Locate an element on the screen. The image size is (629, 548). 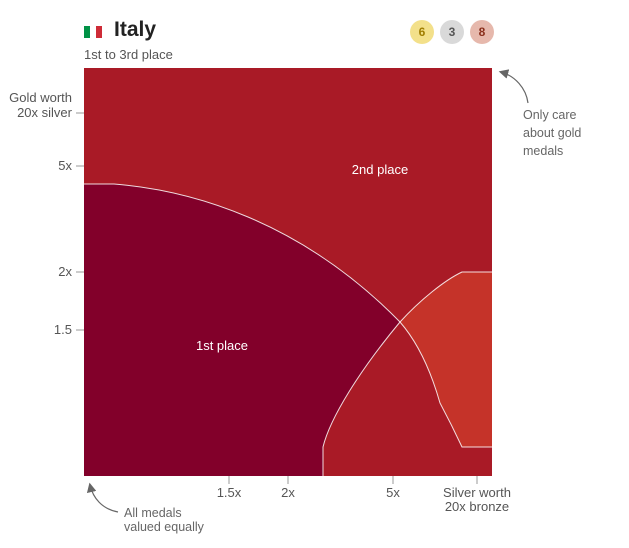
silver-medal-count: 3 is located at coordinates (452, 32).